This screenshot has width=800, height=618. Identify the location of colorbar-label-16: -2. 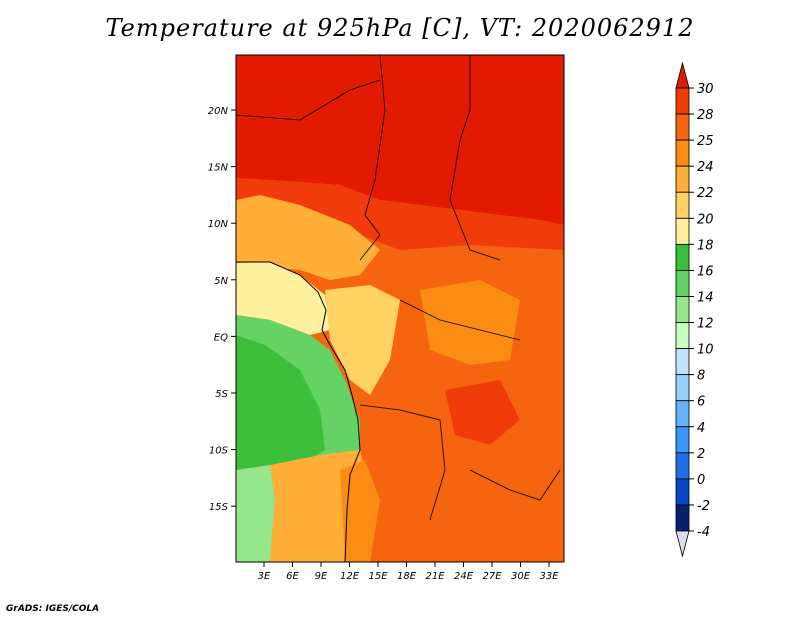
(703, 506).